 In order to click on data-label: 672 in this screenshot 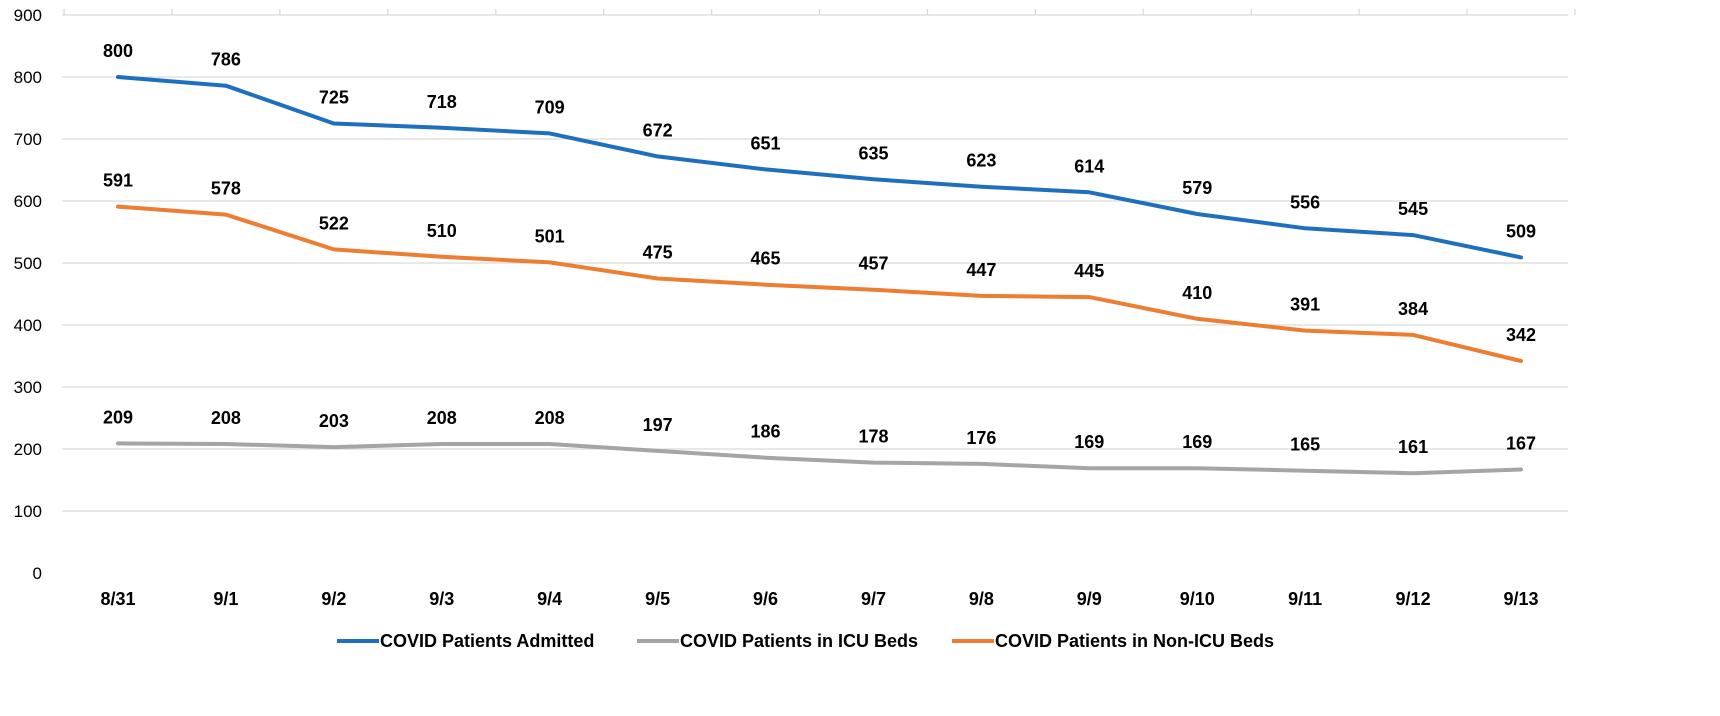, I will do `click(658, 130)`.